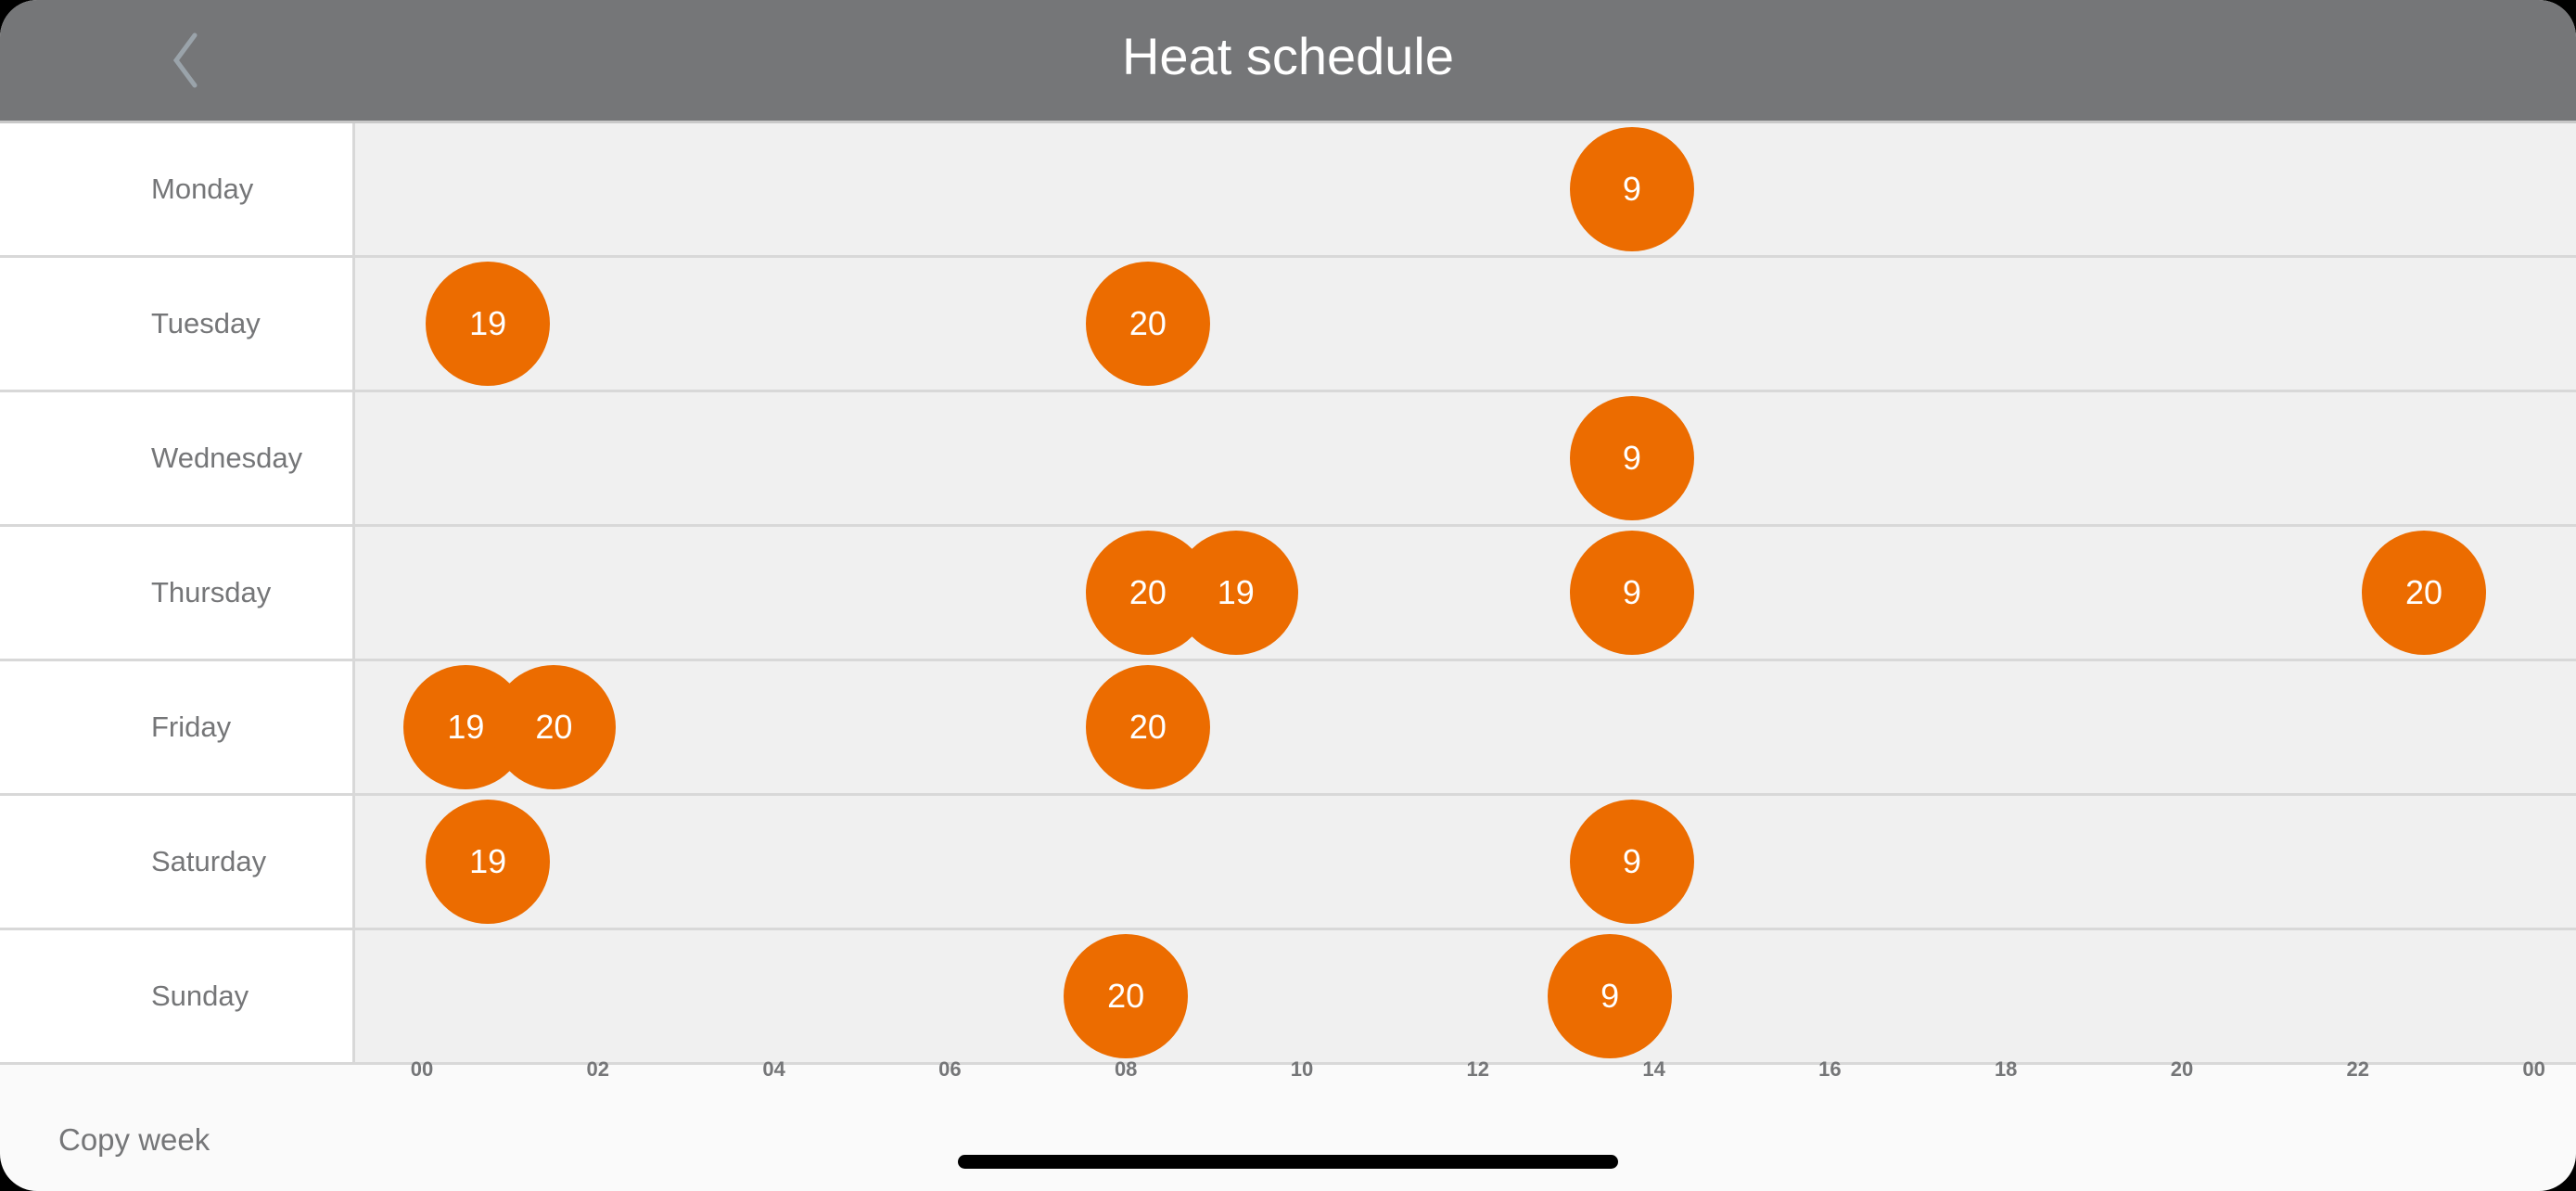 This screenshot has width=2576, height=1191. What do you see at coordinates (177, 324) in the screenshot?
I see `day-label: Tuesday` at bounding box center [177, 324].